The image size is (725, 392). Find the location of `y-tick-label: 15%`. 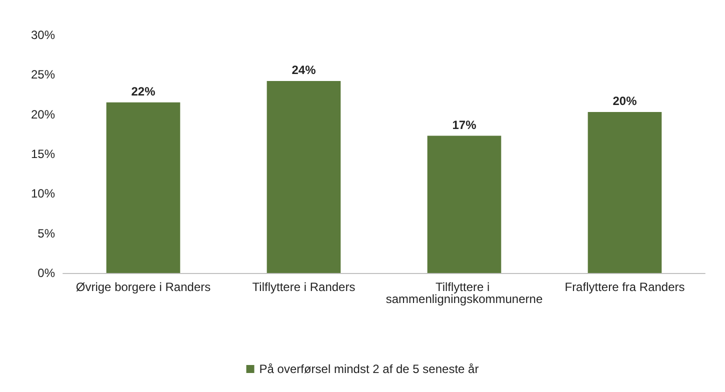

y-tick-label: 15% is located at coordinates (43, 154).